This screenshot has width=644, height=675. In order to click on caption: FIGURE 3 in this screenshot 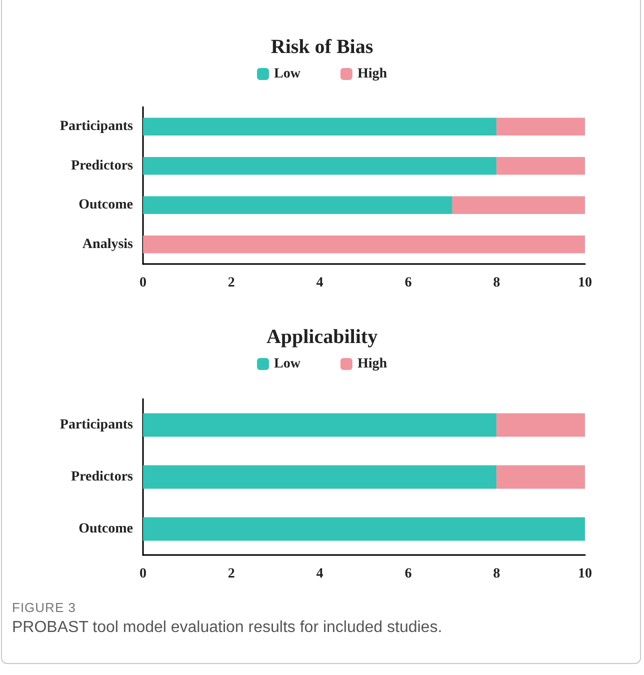, I will do `click(44, 607)`.